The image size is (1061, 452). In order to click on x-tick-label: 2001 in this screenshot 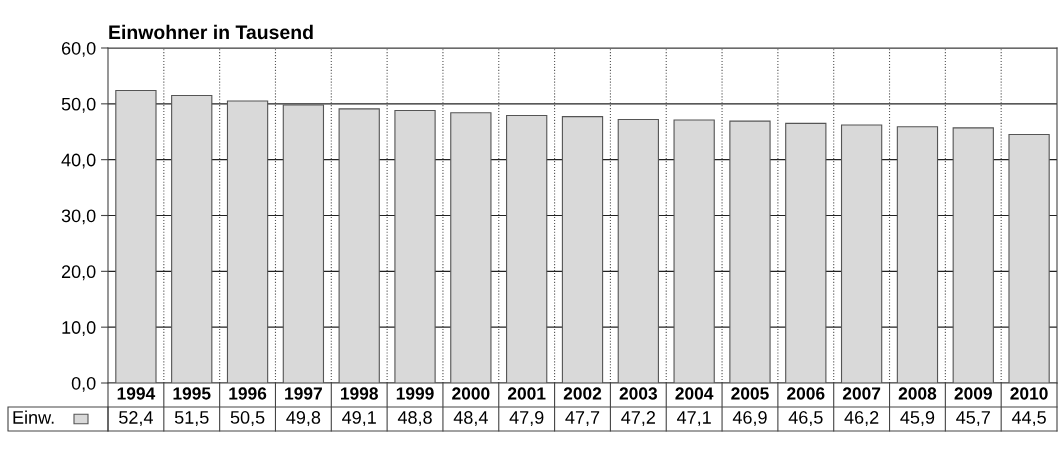, I will do `click(526, 393)`.